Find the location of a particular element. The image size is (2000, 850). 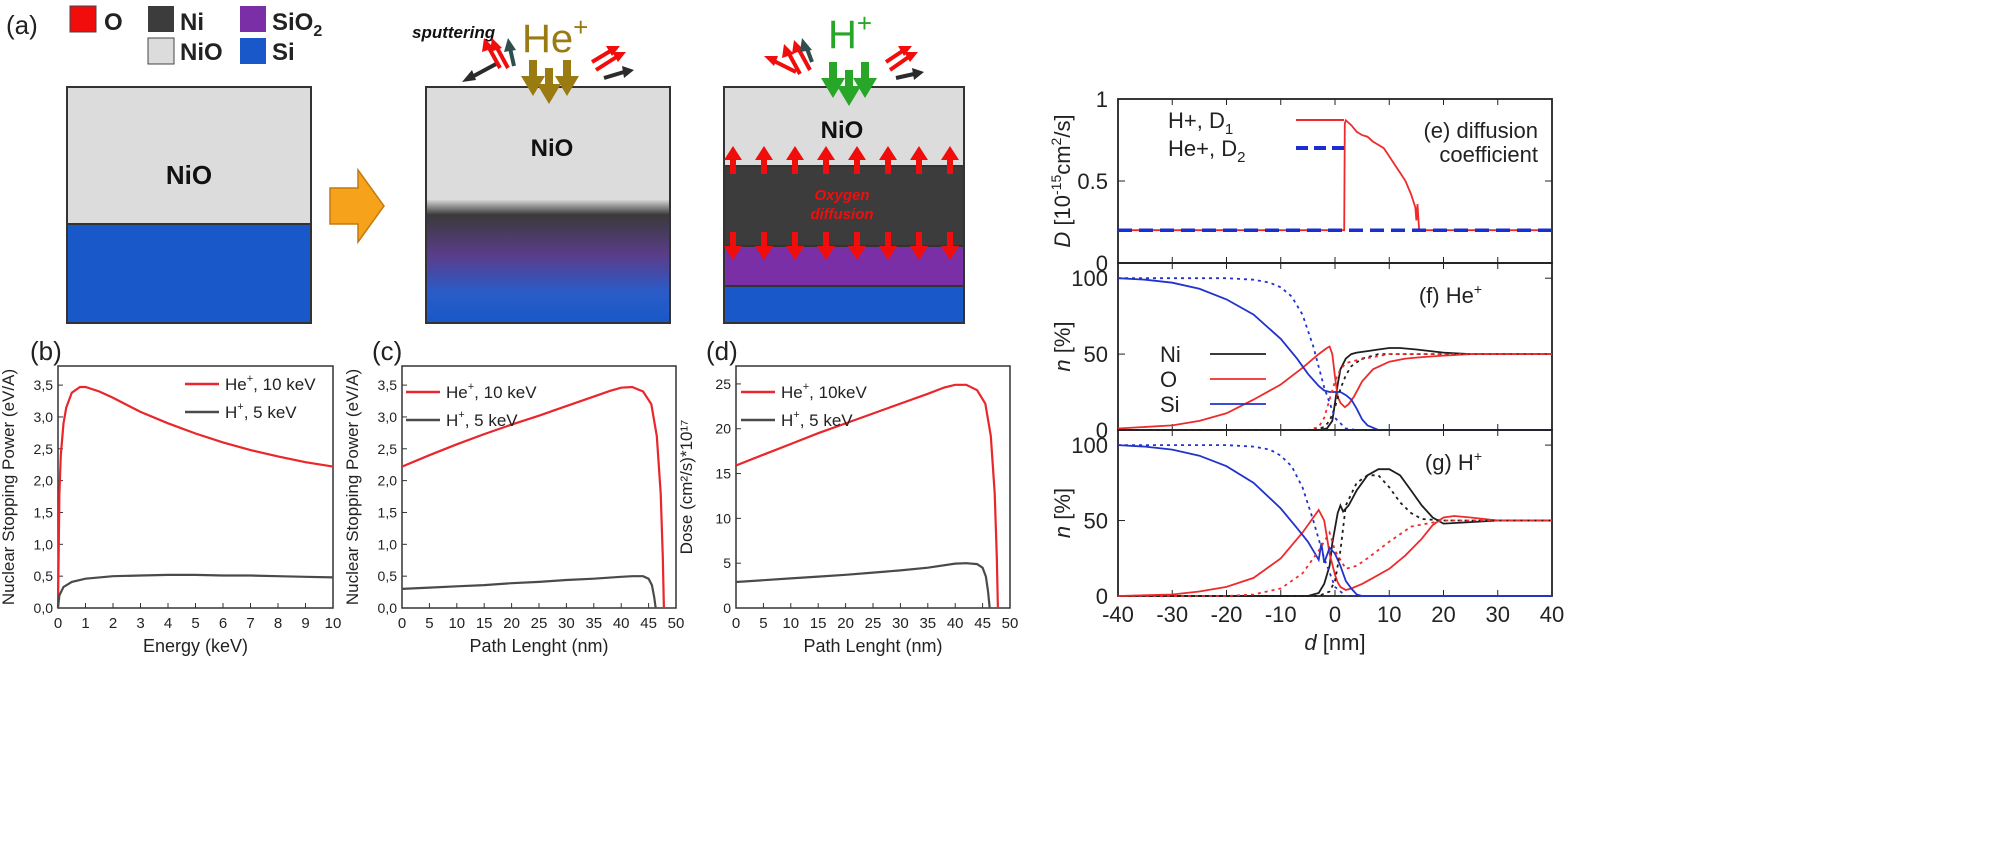

legend-label: H+, 5 keV is located at coordinates (482, 419).